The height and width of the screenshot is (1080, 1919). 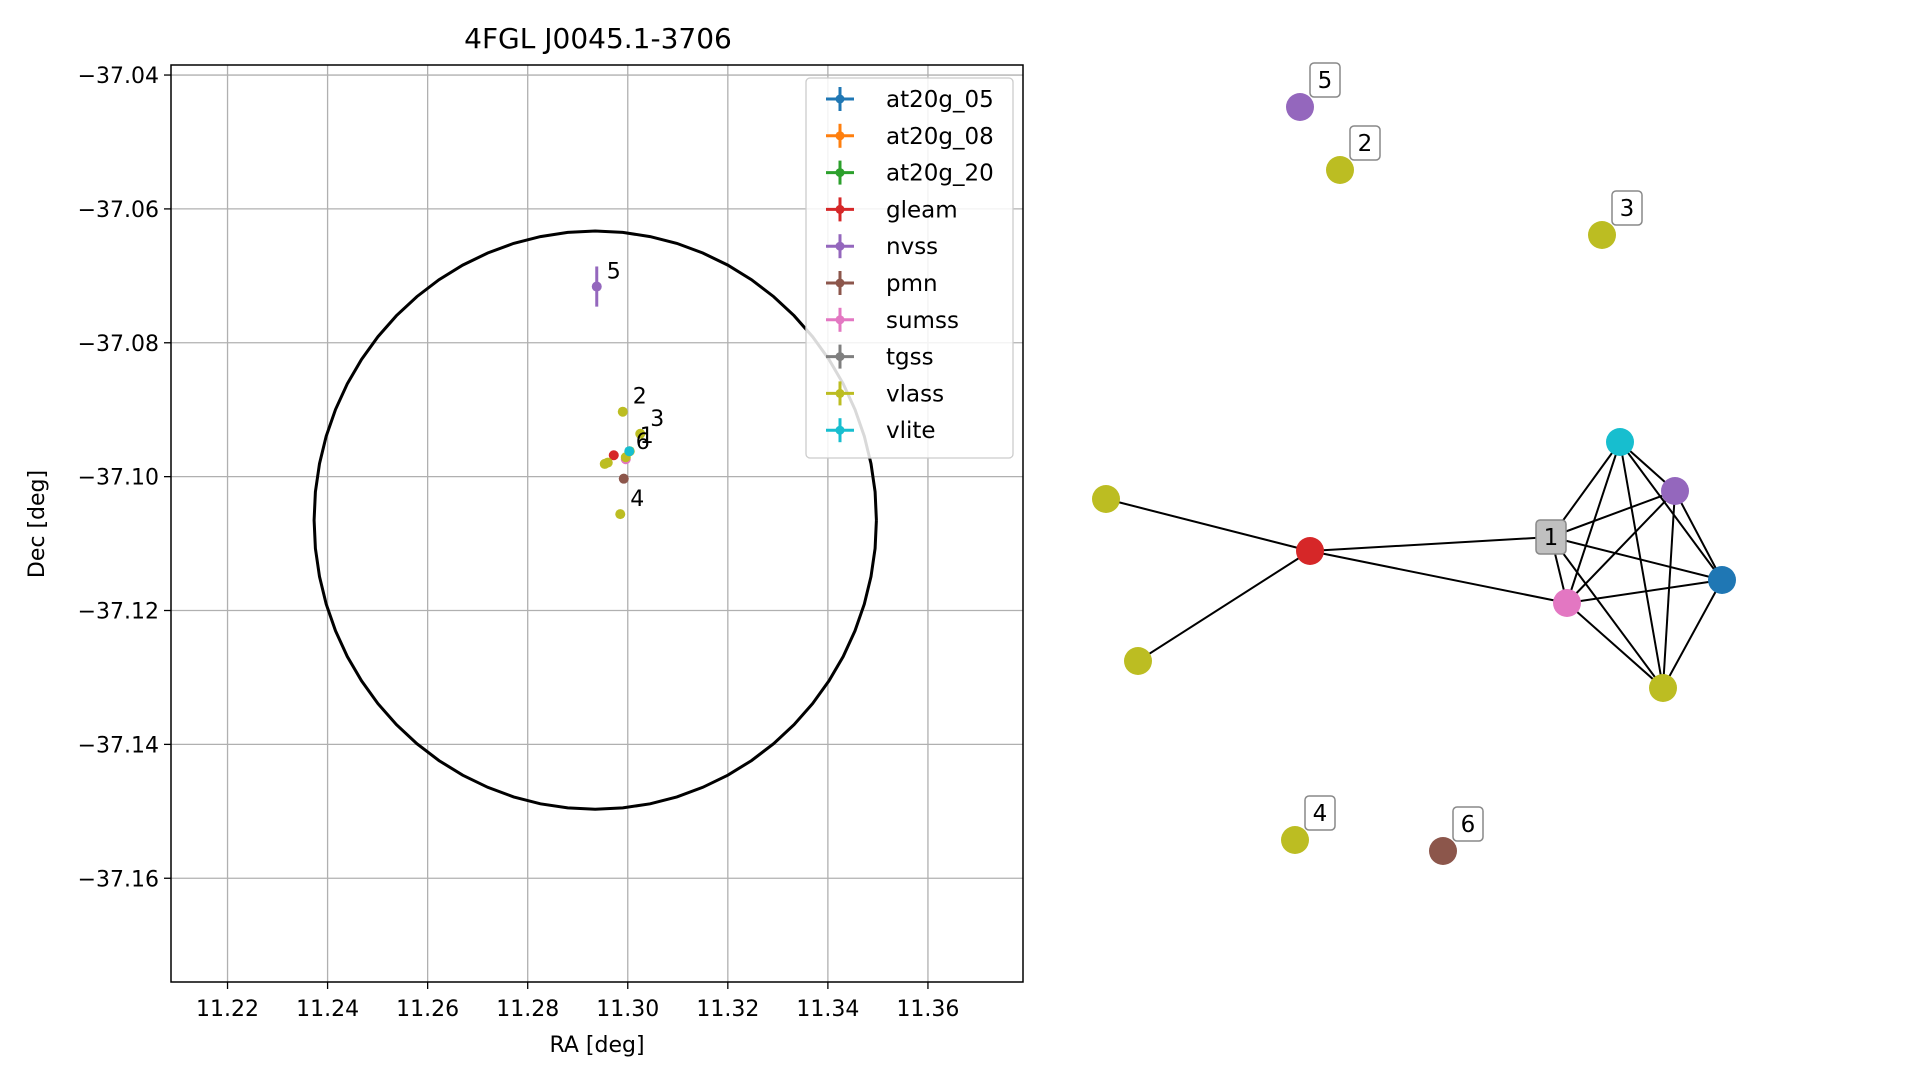 What do you see at coordinates (840, 283) in the screenshot?
I see `legend-marker-pmn` at bounding box center [840, 283].